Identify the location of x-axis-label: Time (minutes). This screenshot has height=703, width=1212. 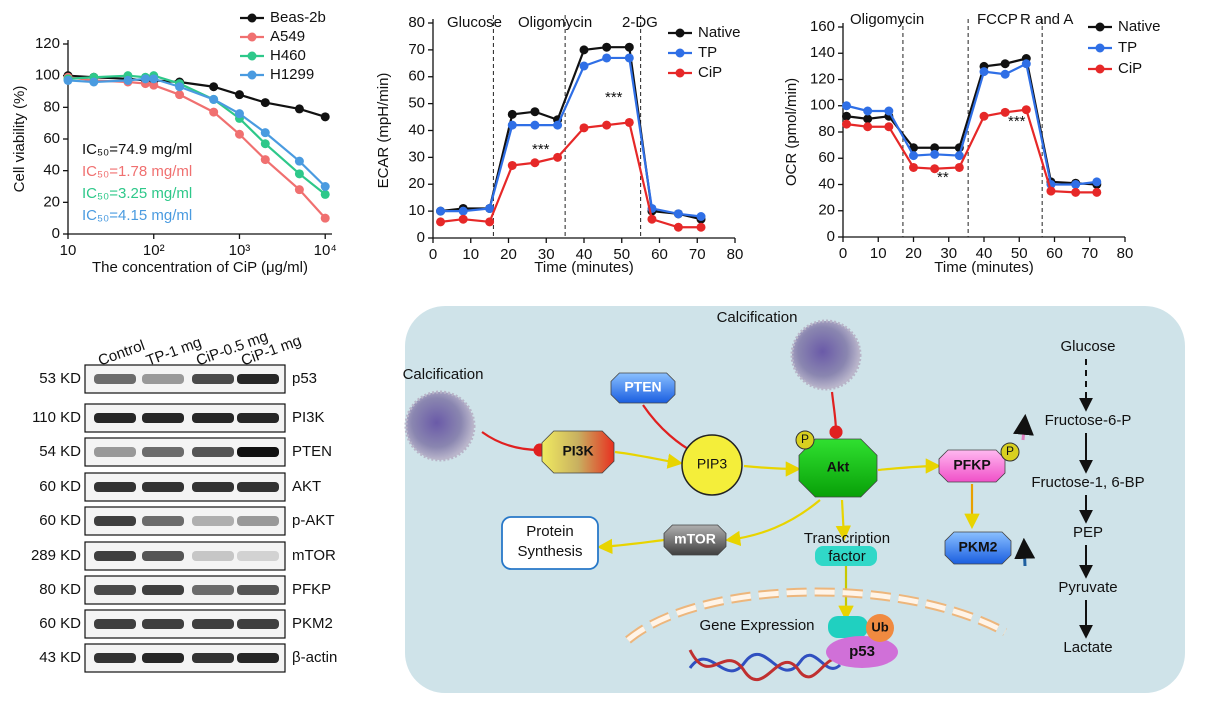
(583, 267).